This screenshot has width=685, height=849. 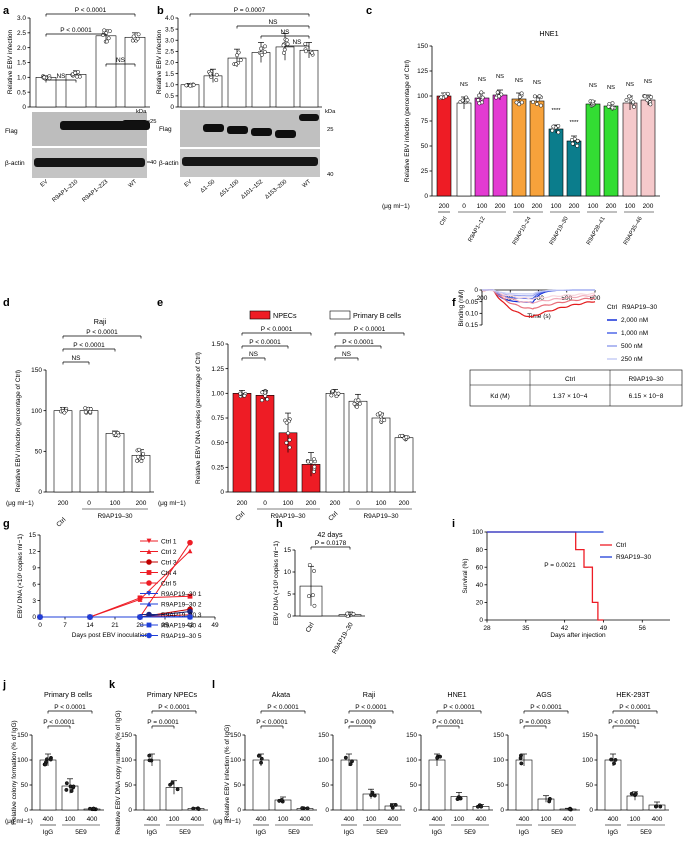 I want to click on panel-l-2-bar-0-dot, so click(x=440, y=756).